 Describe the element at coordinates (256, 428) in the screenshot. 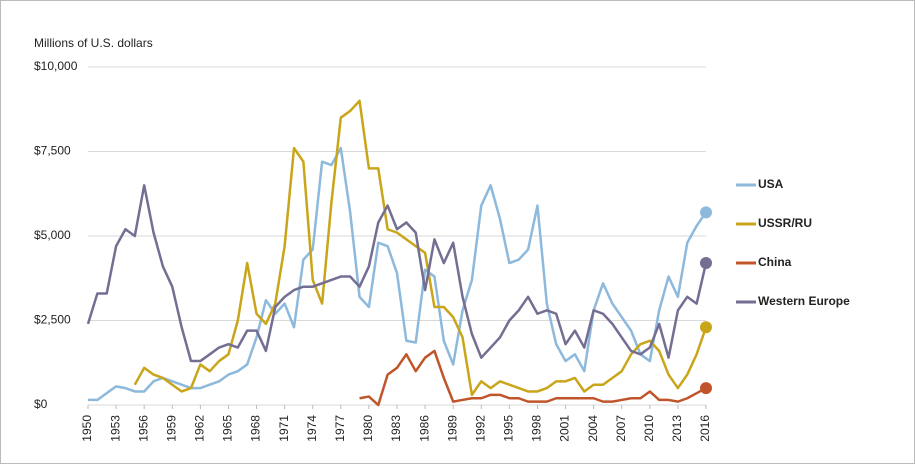

I see `x-tick-label: 1968` at that location.